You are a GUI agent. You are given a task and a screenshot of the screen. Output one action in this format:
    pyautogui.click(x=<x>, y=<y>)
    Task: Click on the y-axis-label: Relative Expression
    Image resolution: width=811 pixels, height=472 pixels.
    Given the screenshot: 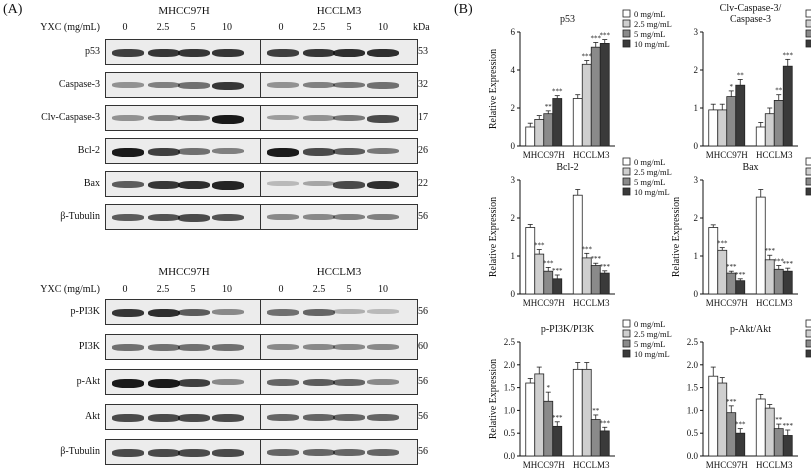 What is the action you would take?
    pyautogui.click(x=493, y=89)
    